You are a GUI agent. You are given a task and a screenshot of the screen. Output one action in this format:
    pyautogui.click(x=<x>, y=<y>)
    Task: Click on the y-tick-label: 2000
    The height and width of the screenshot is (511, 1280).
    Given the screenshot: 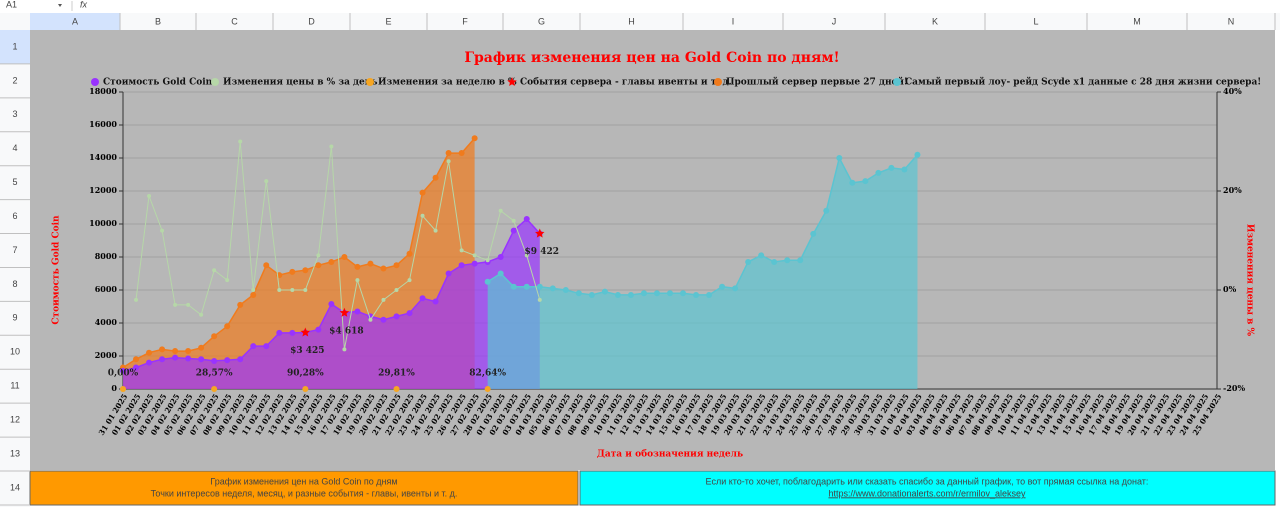 What is the action you would take?
    pyautogui.click(x=106, y=355)
    